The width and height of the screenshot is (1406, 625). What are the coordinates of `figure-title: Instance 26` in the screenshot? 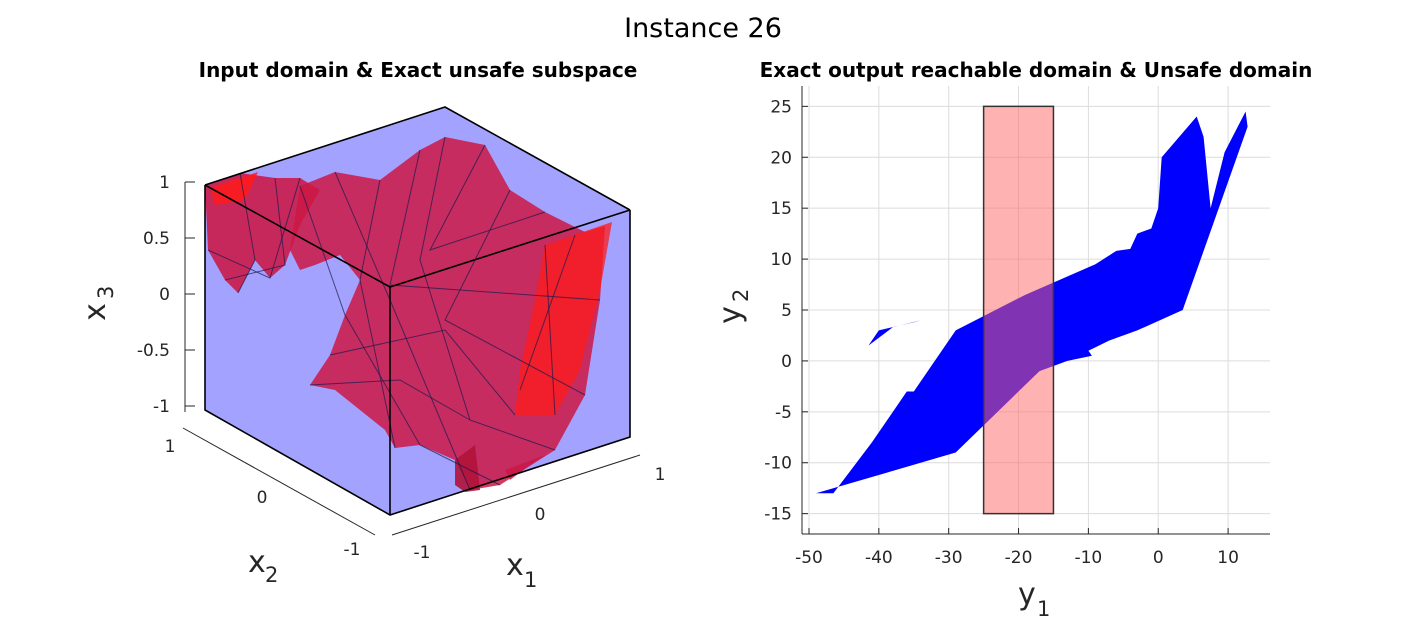 It's located at (703, 28).